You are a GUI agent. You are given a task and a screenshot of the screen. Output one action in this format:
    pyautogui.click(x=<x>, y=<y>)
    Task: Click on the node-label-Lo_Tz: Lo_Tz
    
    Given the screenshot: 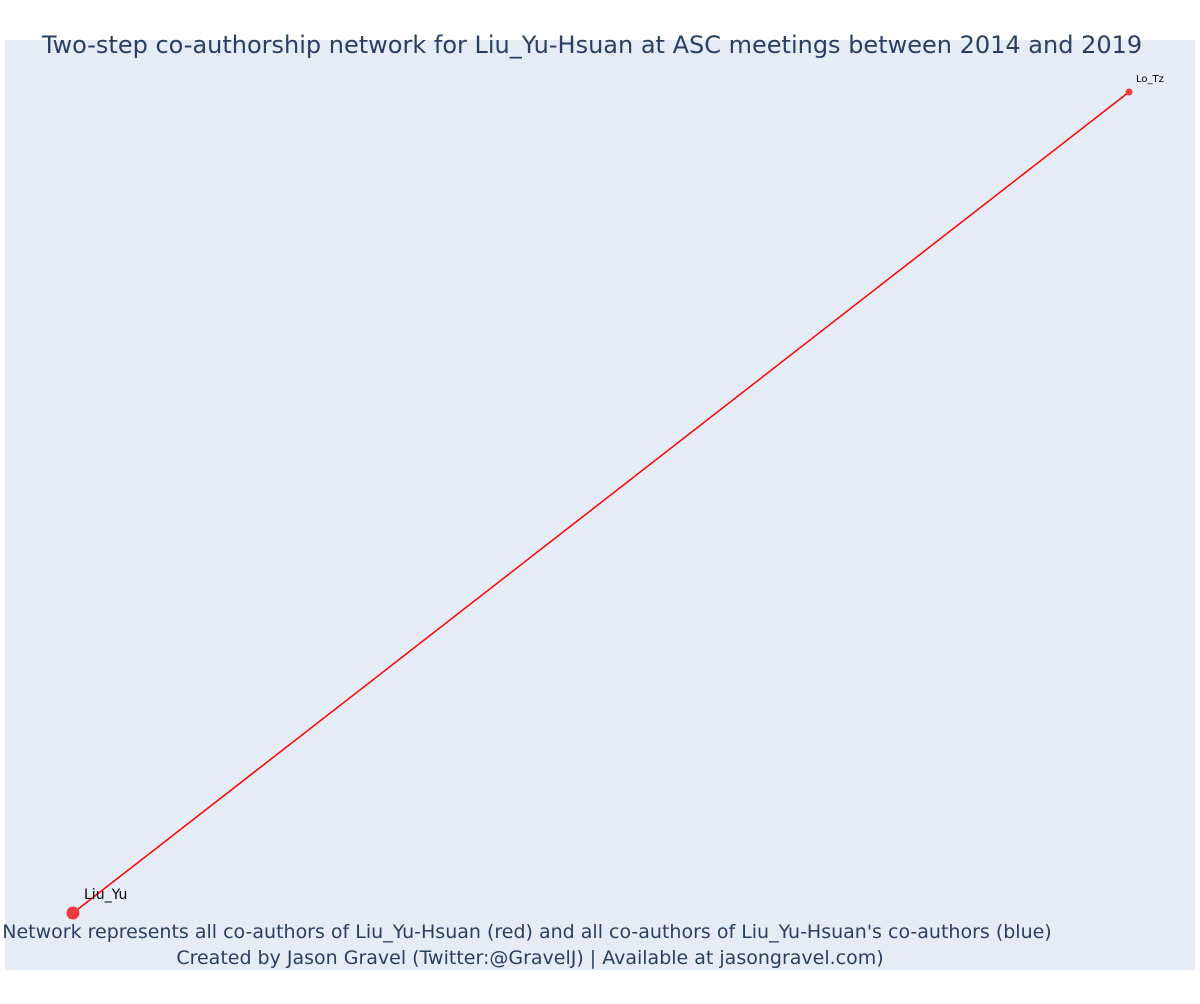 What is the action you would take?
    pyautogui.click(x=1150, y=79)
    